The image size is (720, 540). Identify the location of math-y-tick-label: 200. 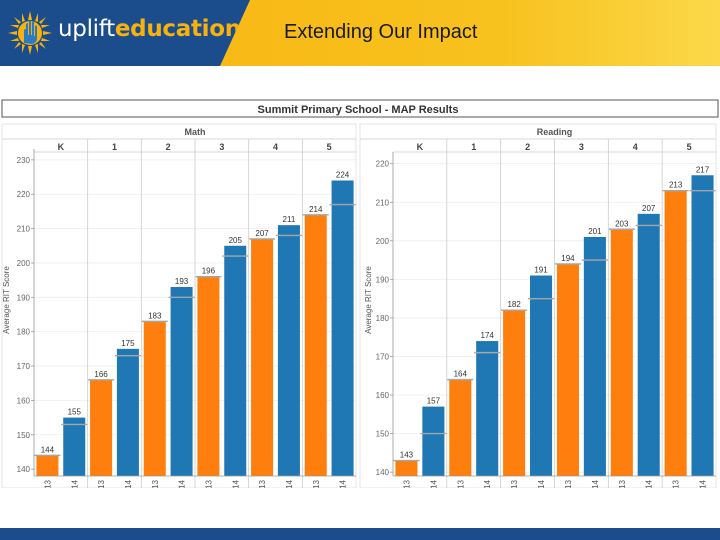
(24, 263).